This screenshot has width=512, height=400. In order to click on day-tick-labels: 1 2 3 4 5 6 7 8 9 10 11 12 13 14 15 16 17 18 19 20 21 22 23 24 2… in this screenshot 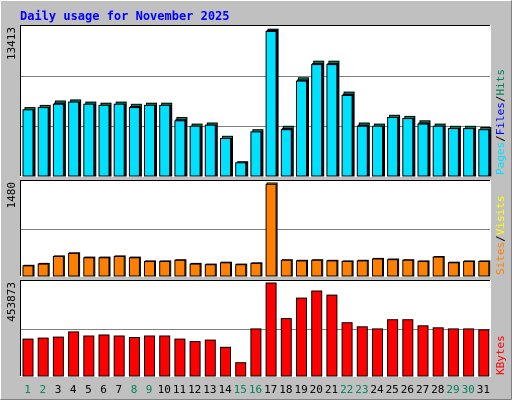, I will do `click(257, 389)`.